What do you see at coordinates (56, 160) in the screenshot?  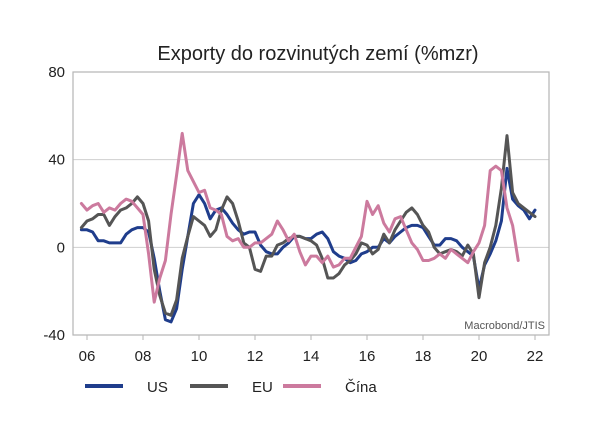 I see `y-tick-label: 40` at bounding box center [56, 160].